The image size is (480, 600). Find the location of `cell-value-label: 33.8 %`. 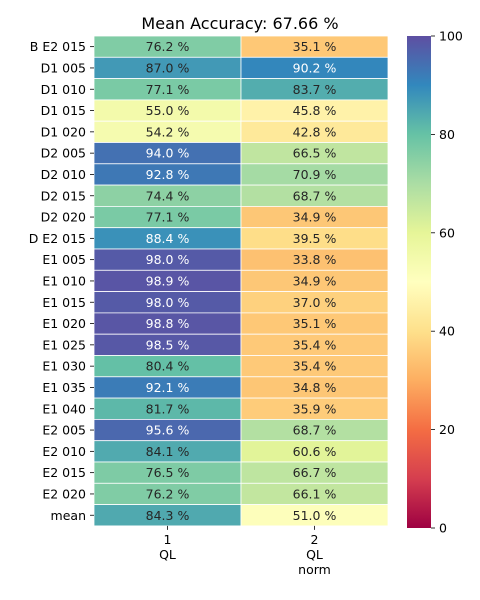

cell-value-label: 33.8 % is located at coordinates (315, 259).